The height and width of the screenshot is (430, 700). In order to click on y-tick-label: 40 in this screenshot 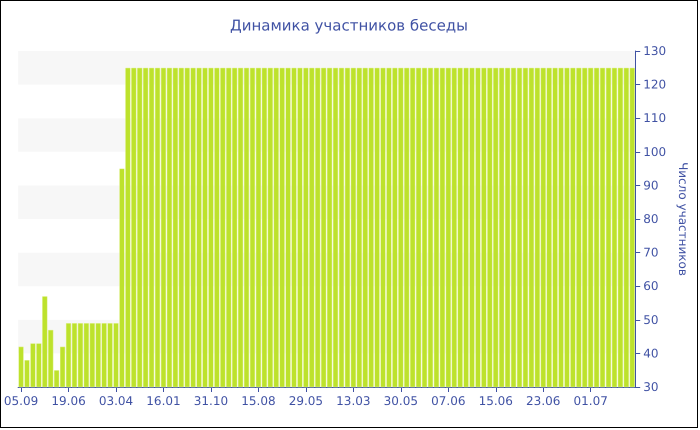, I will do `click(650, 353)`.